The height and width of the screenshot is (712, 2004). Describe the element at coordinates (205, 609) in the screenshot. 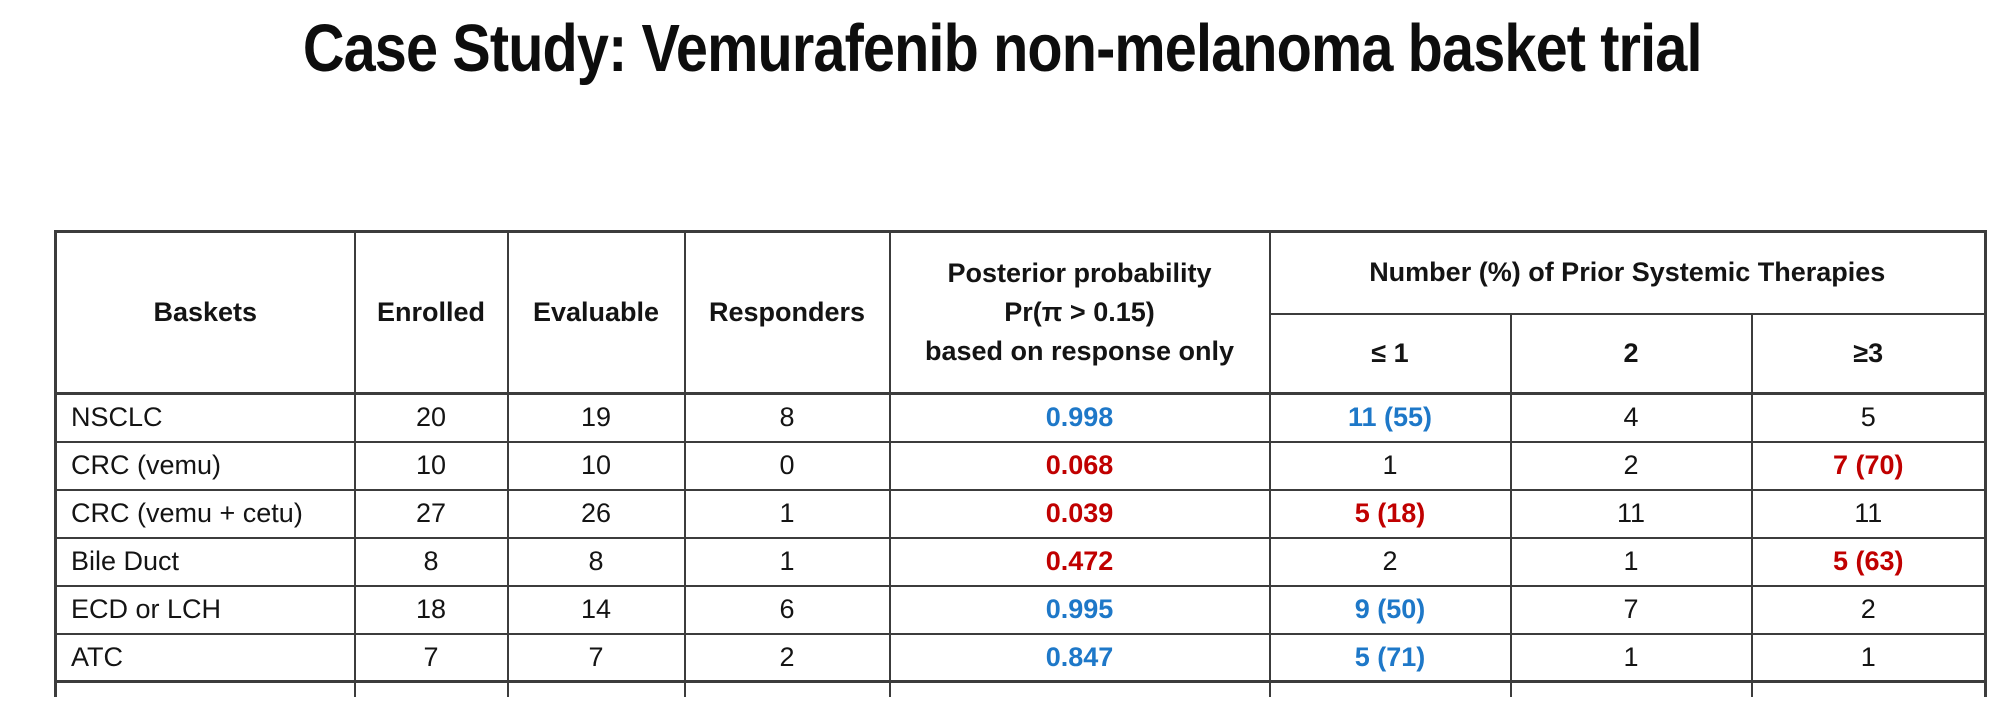

I see `basket-name: ECD or LCH` at that location.